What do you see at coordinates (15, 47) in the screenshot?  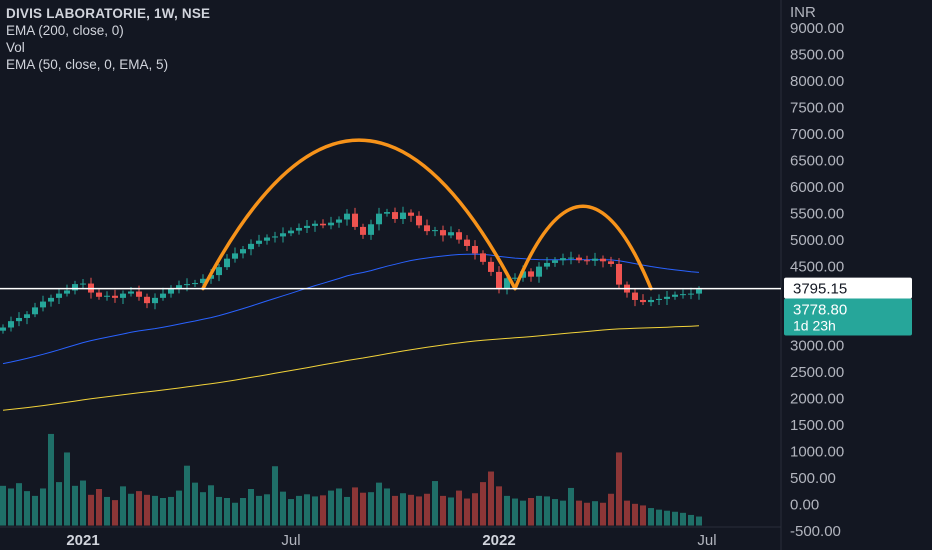 I see `volume-legend: Vol` at bounding box center [15, 47].